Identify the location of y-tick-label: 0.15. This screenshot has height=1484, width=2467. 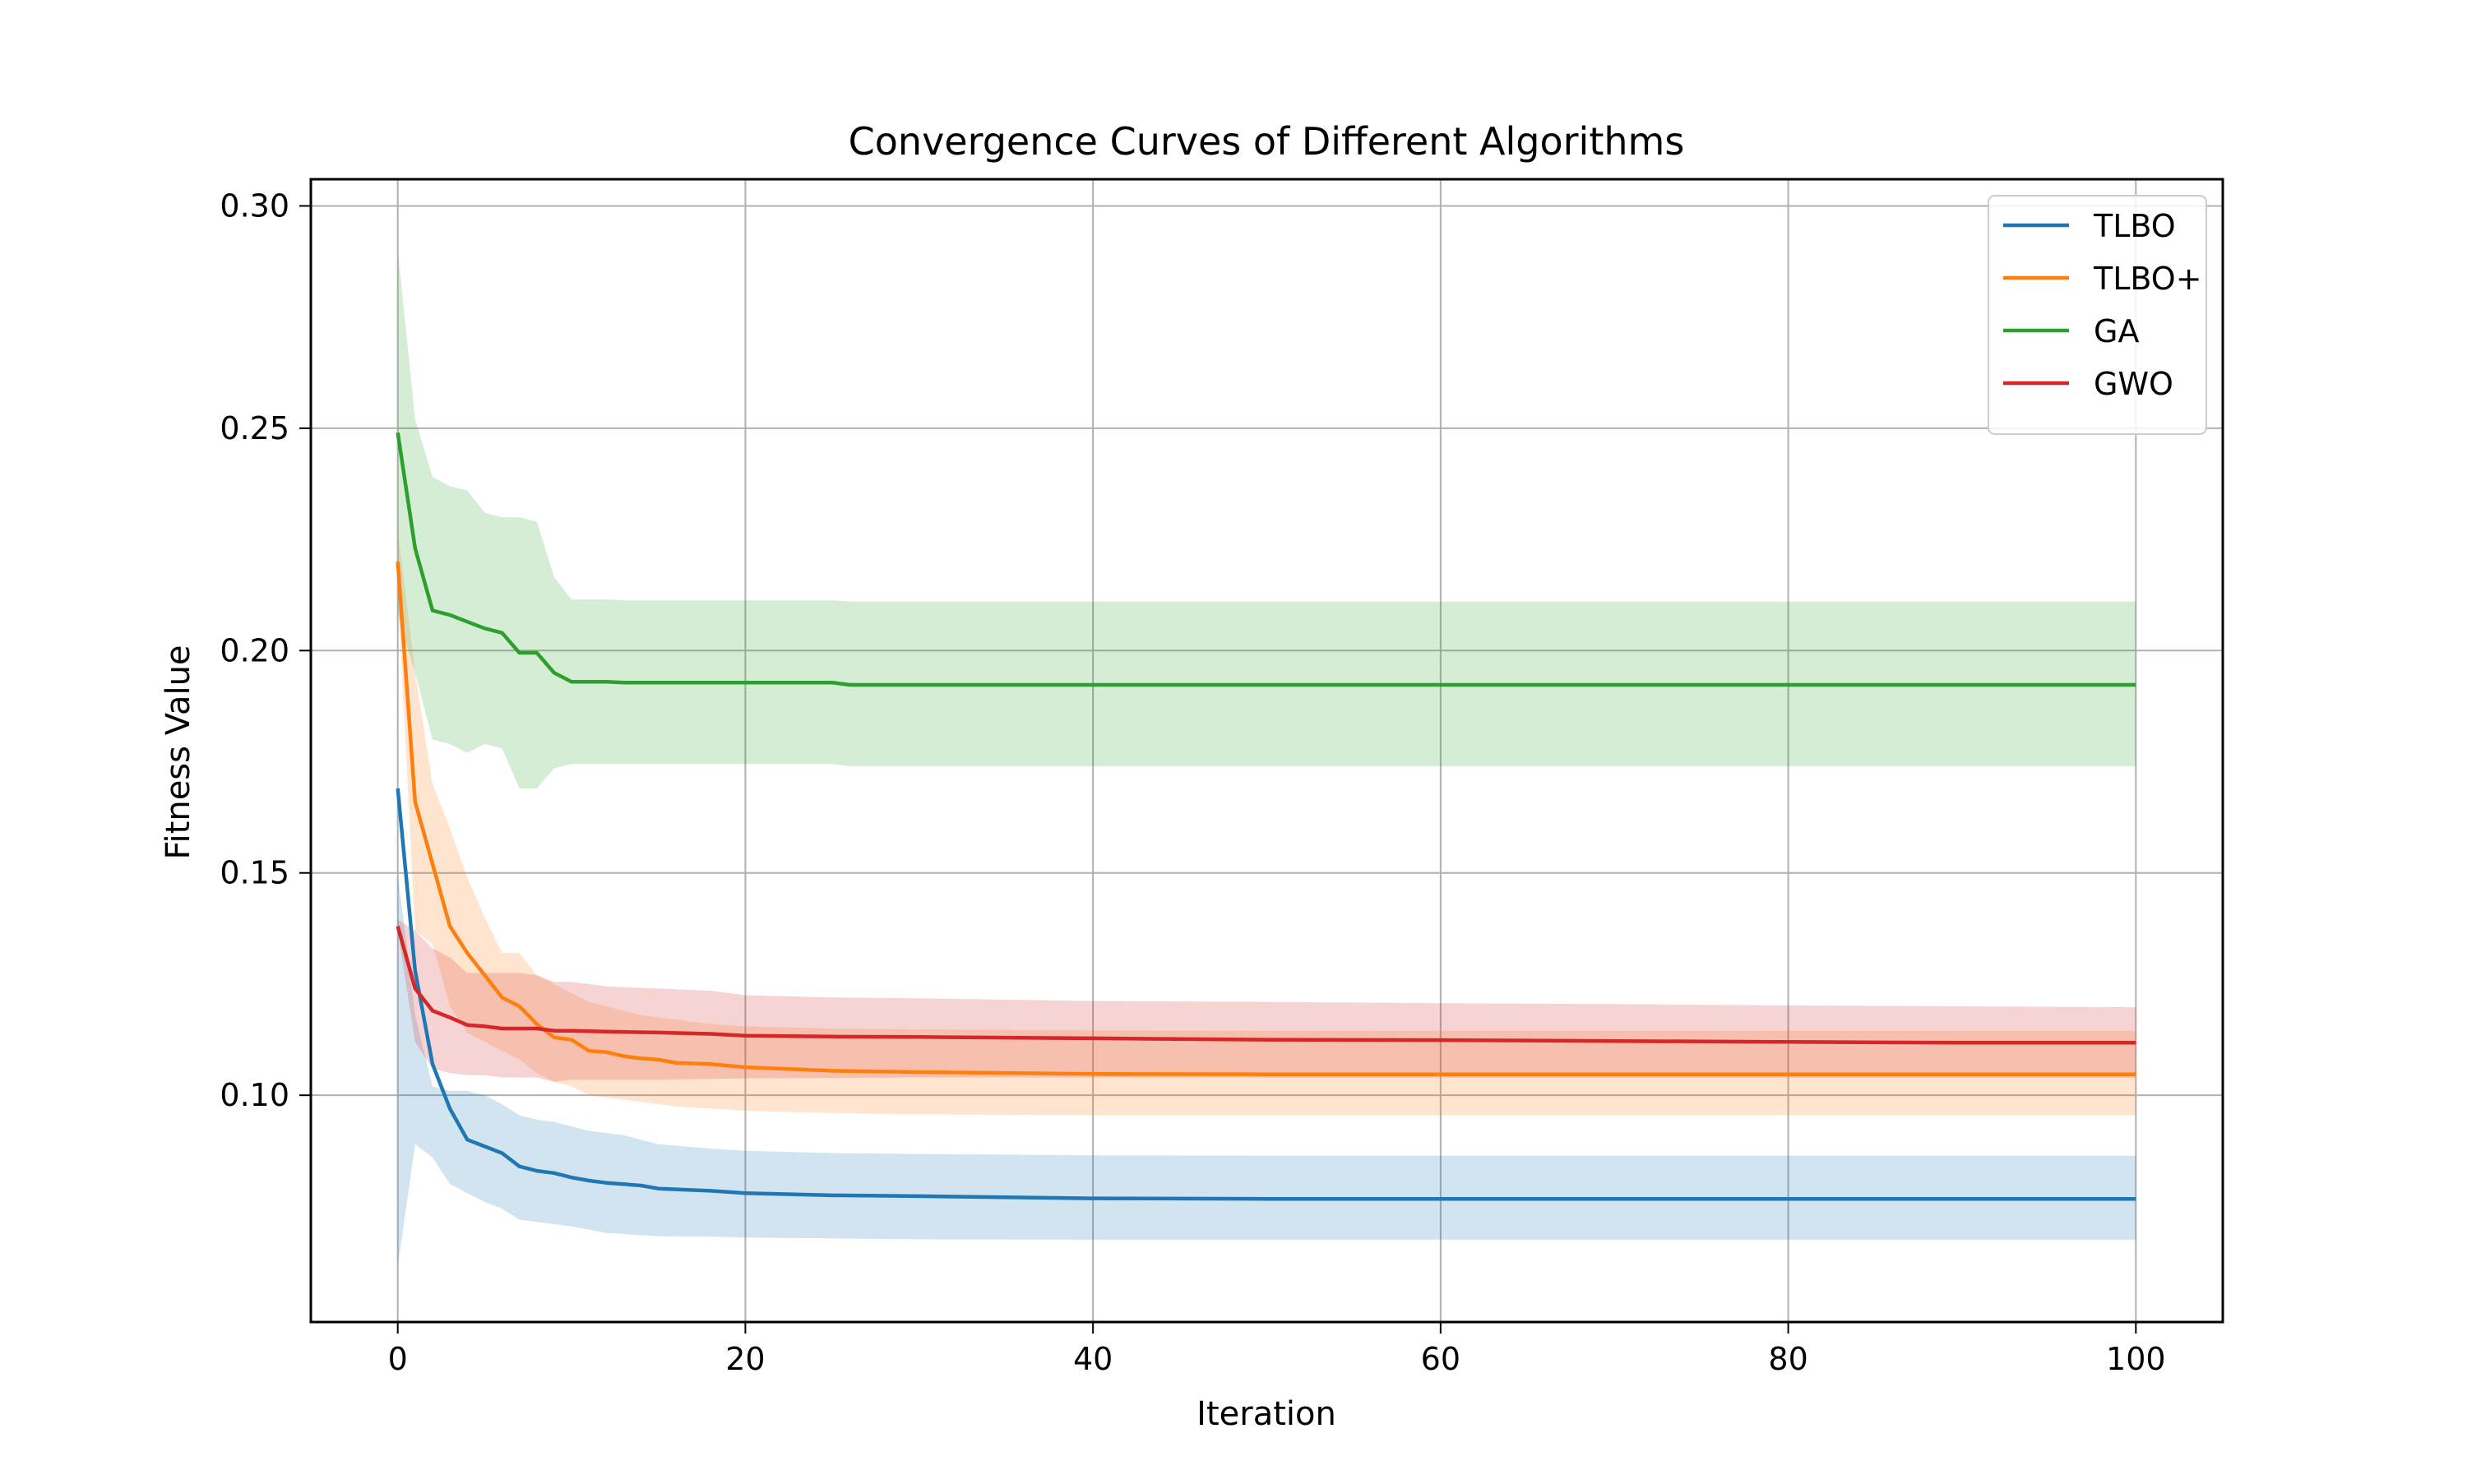
(254, 873).